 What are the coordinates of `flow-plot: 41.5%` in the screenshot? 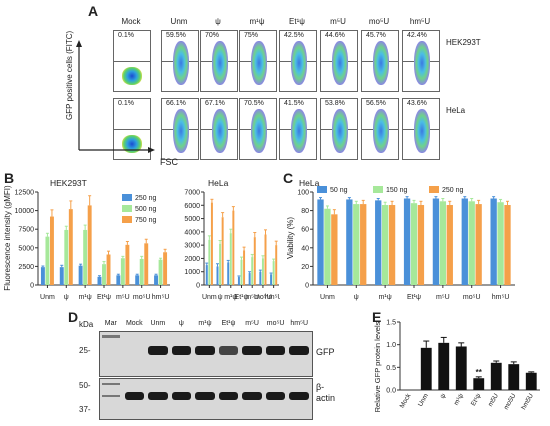 It's located at (298, 129).